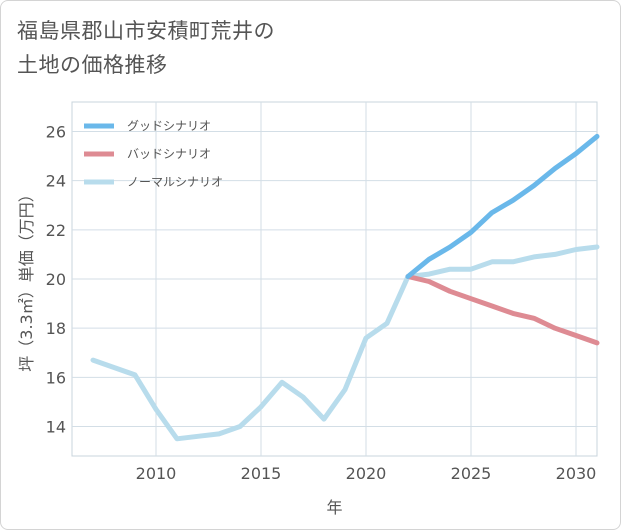 The width and height of the screenshot is (621, 530). I want to click on legend-label: バッドシナリオ, so click(169, 154).